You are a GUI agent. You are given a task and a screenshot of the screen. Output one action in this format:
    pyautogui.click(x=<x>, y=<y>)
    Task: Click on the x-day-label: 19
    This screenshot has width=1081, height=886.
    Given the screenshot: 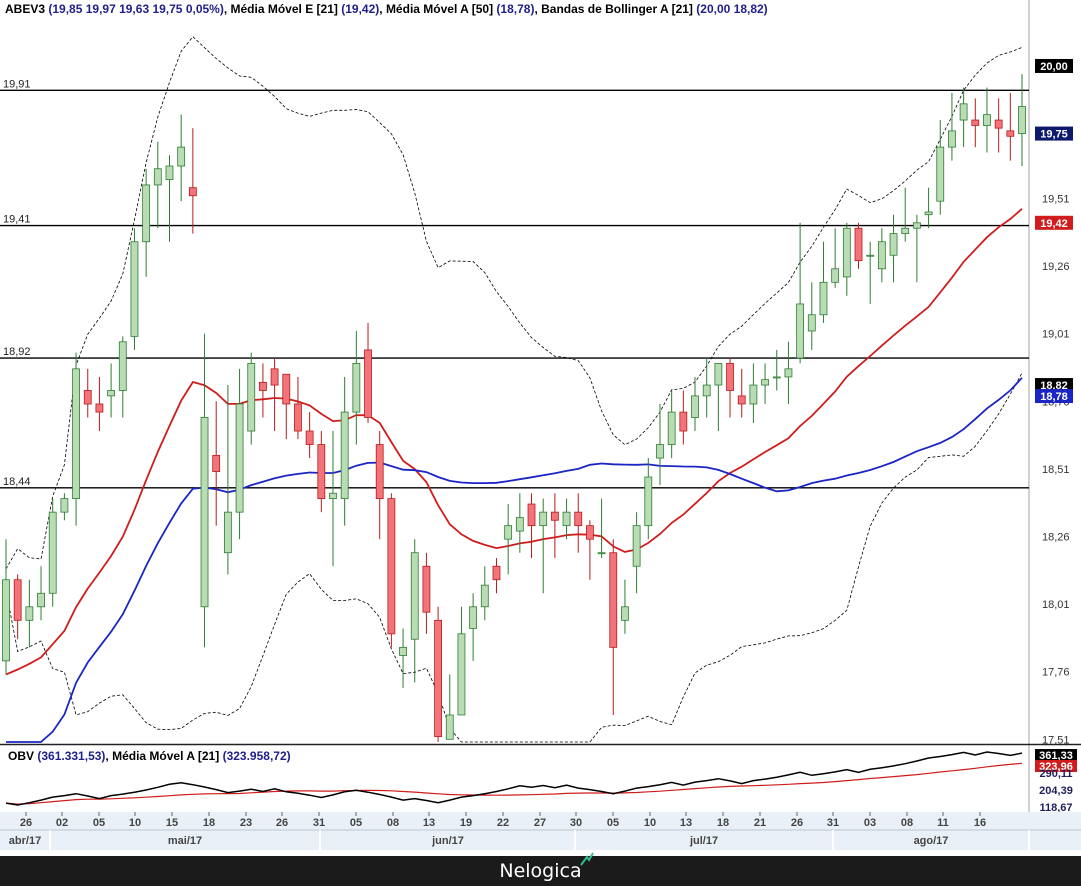 What is the action you would take?
    pyautogui.click(x=466, y=823)
    